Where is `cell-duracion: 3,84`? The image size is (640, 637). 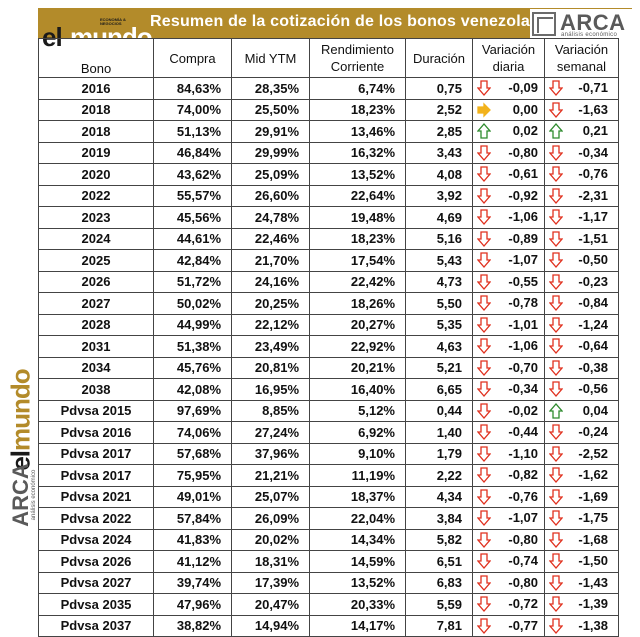
cell-duracion: 3,84 is located at coordinates (439, 518).